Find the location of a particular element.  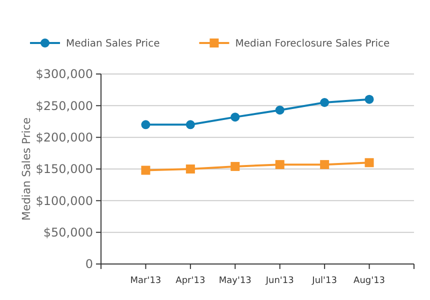

legend-label: Median Sales Price is located at coordinates (113, 44).